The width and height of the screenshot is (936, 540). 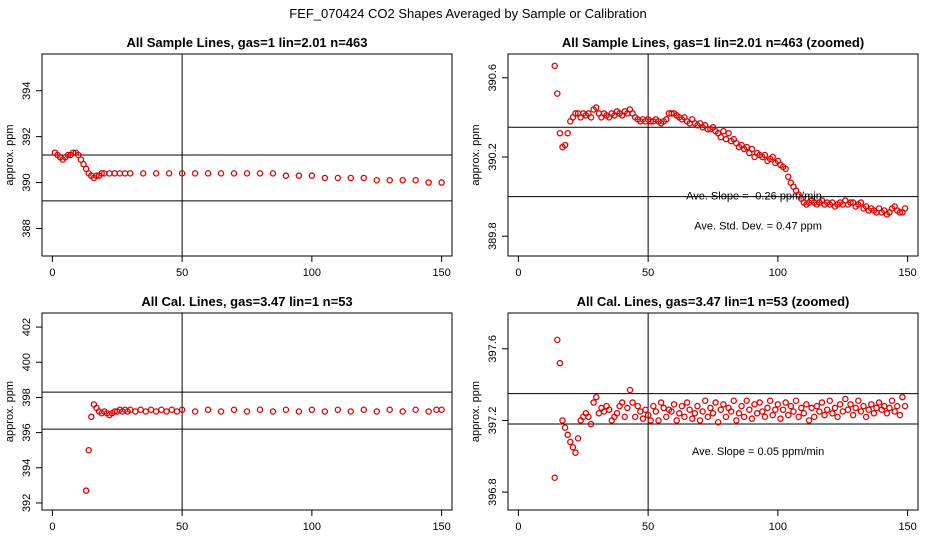 I want to click on y-tick-label: 397.2, so click(x=493, y=421).